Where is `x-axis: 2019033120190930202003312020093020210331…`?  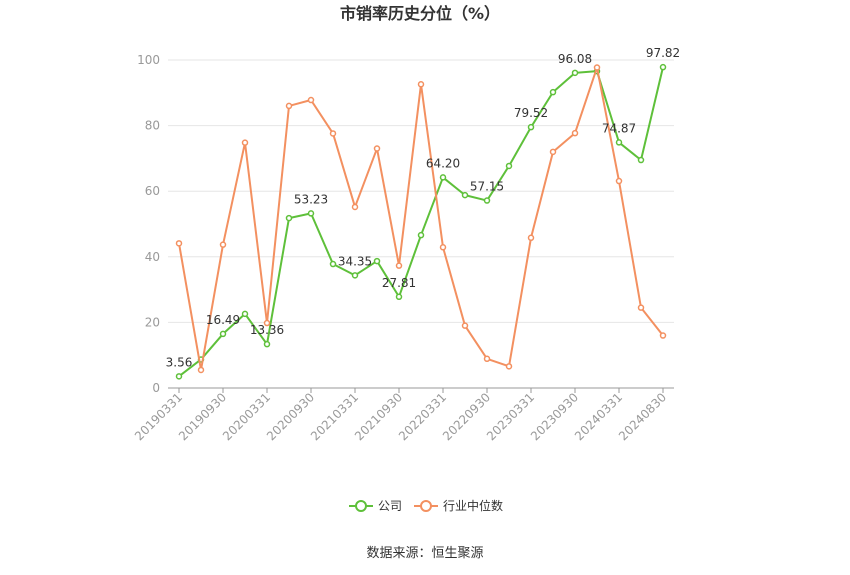
x-axis: 2019033120190930202003312020093020210331… is located at coordinates (403, 415).